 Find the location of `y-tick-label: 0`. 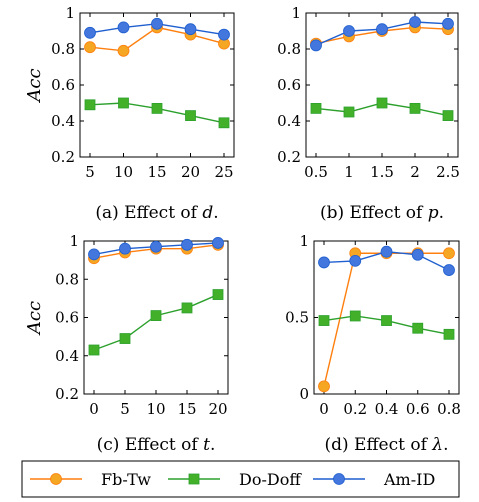

y-tick-label: 0 is located at coordinates (304, 394).